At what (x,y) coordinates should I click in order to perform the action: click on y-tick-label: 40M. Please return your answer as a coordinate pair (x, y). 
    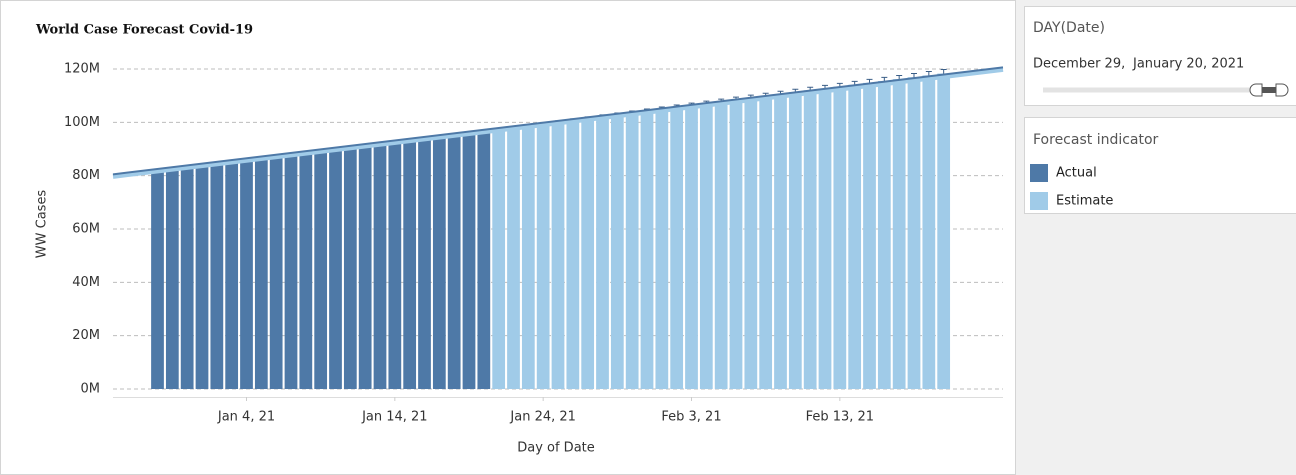
    Looking at the image, I should click on (86, 282).